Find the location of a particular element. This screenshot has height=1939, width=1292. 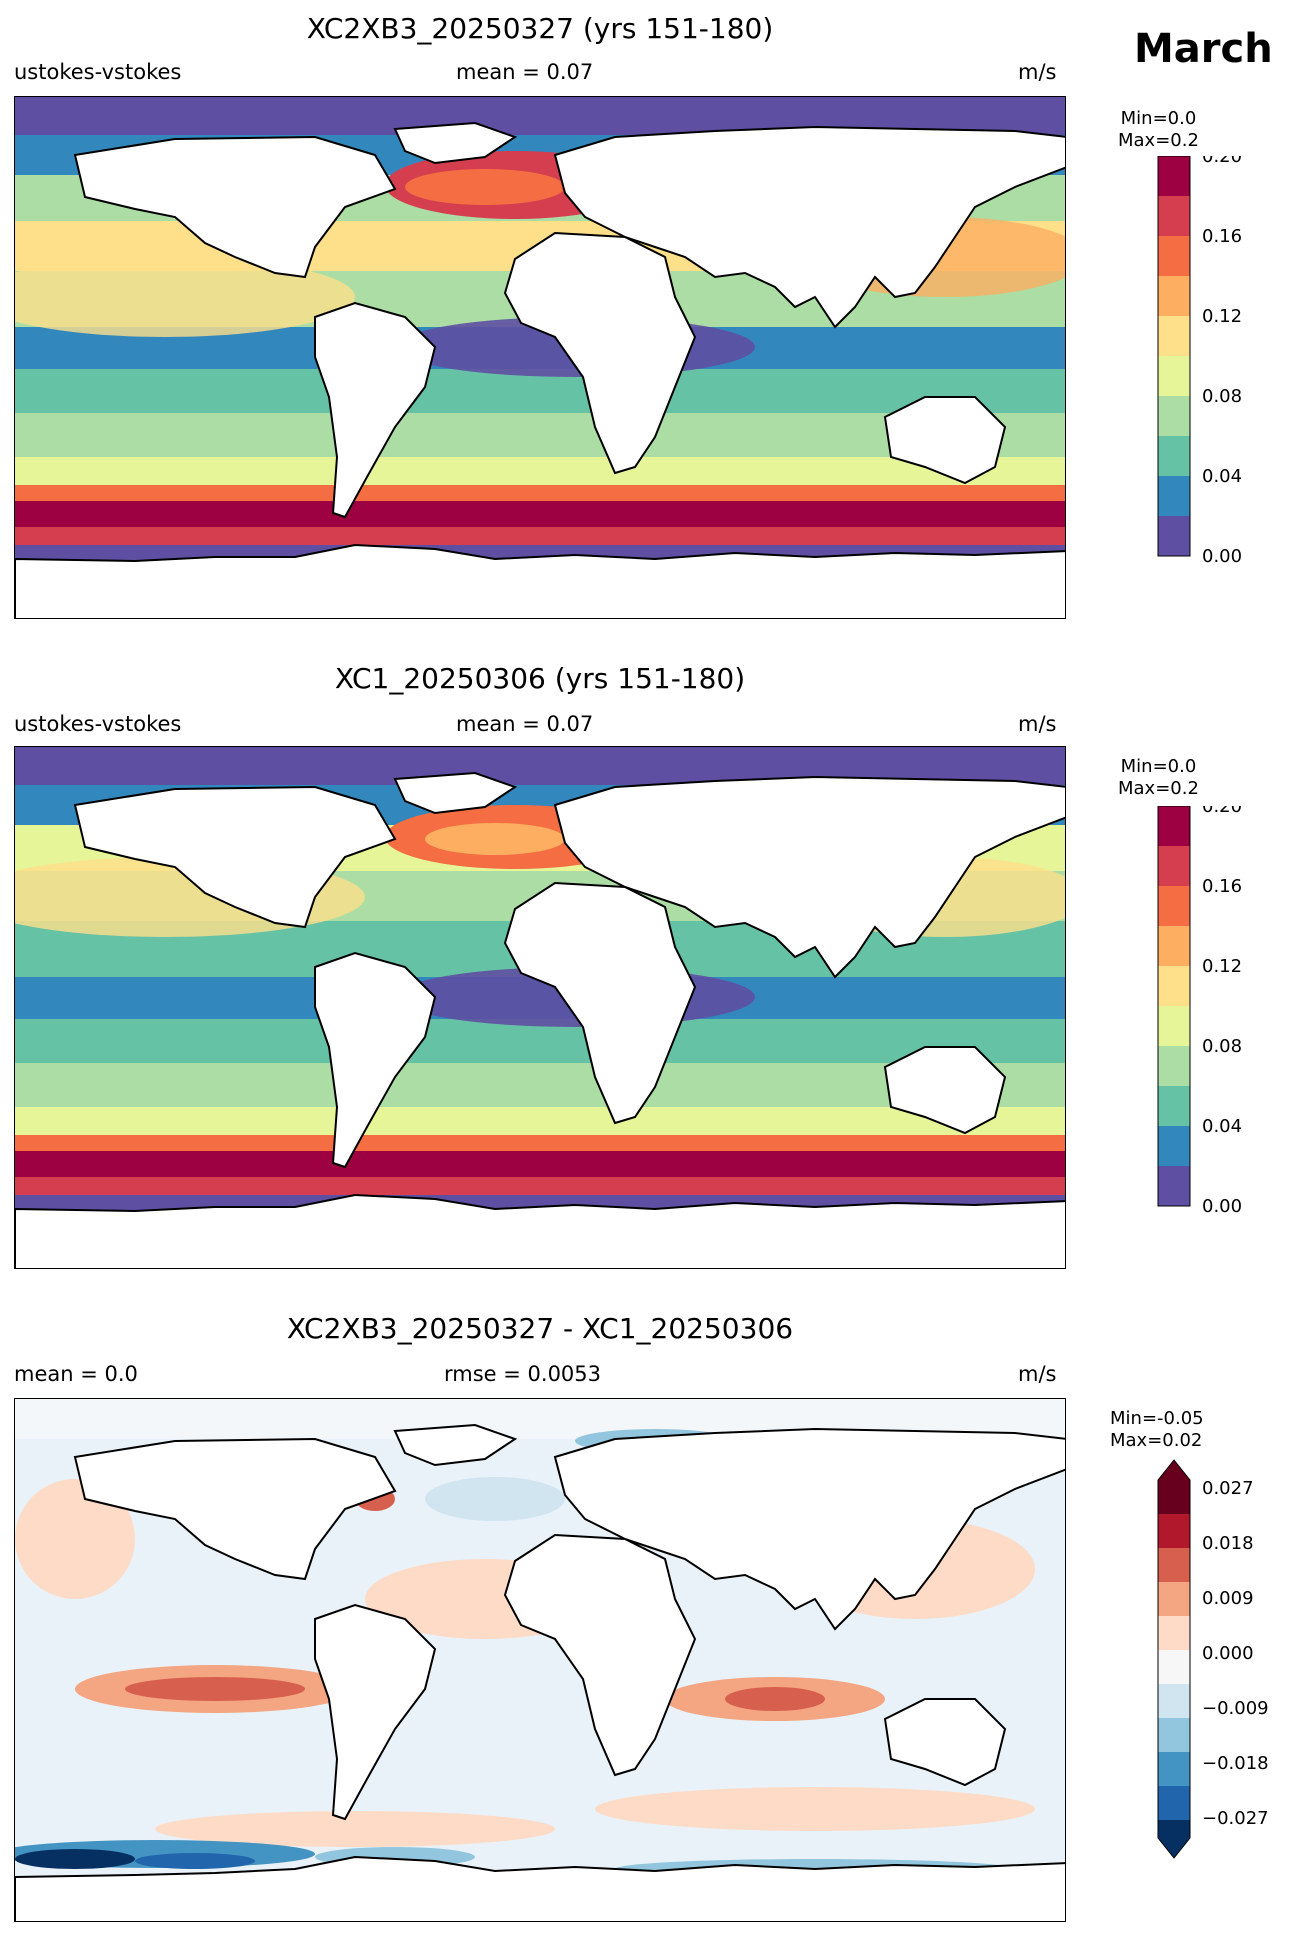

panel3-tick: 0.000 is located at coordinates (1228, 1653).